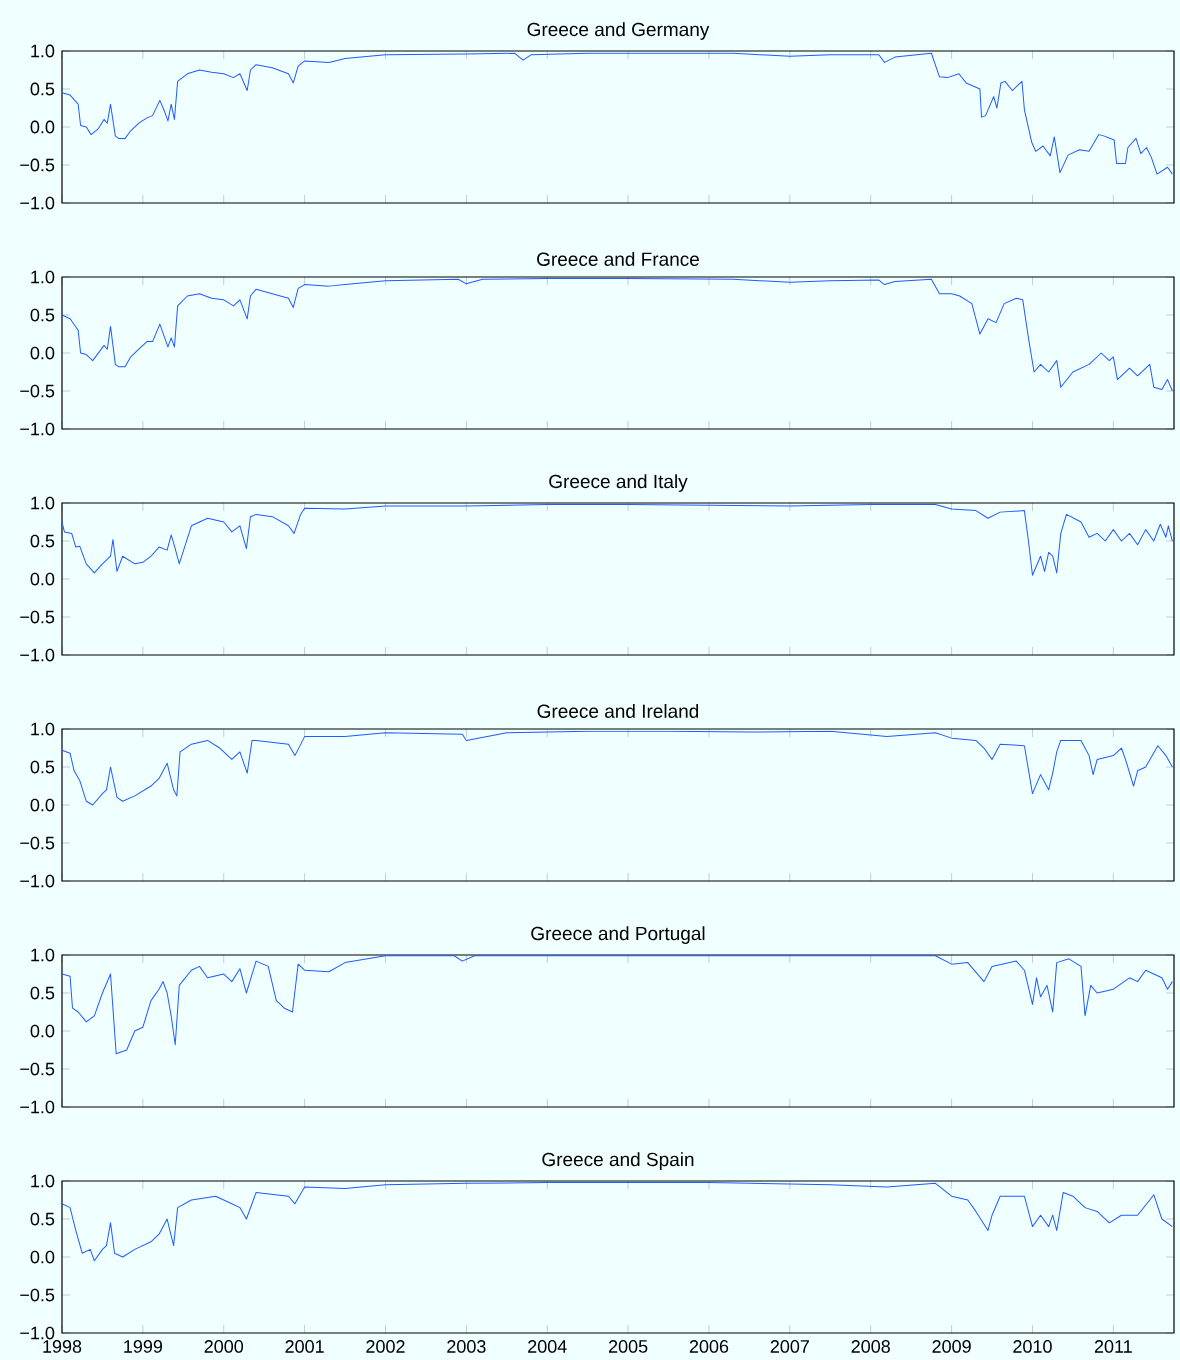 The height and width of the screenshot is (1360, 1180). What do you see at coordinates (618, 710) in the screenshot?
I see `chart-title: Greece and Ireland` at bounding box center [618, 710].